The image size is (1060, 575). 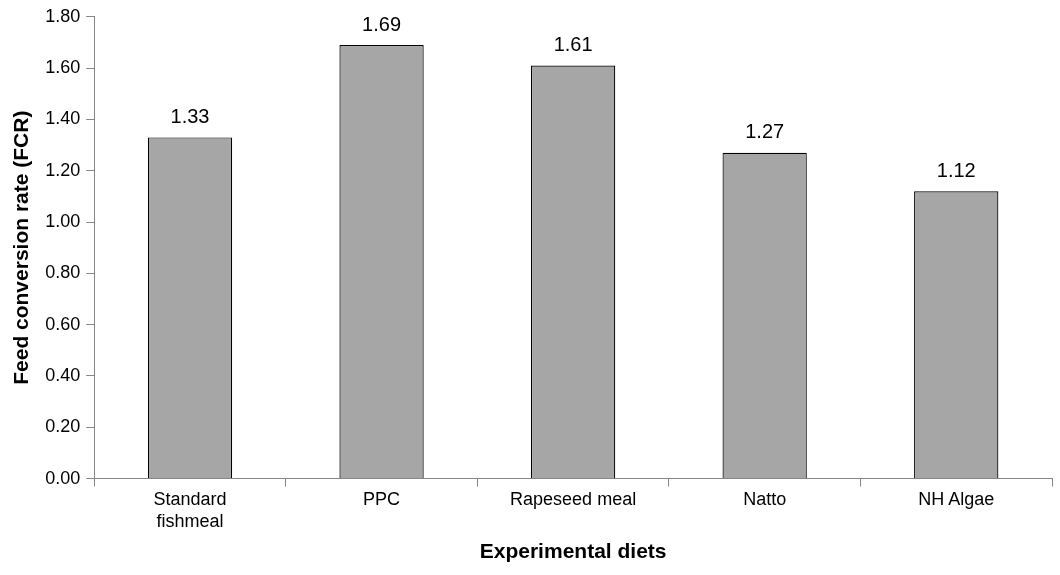 What do you see at coordinates (765, 499) in the screenshot?
I see `x-tick-label: Natto` at bounding box center [765, 499].